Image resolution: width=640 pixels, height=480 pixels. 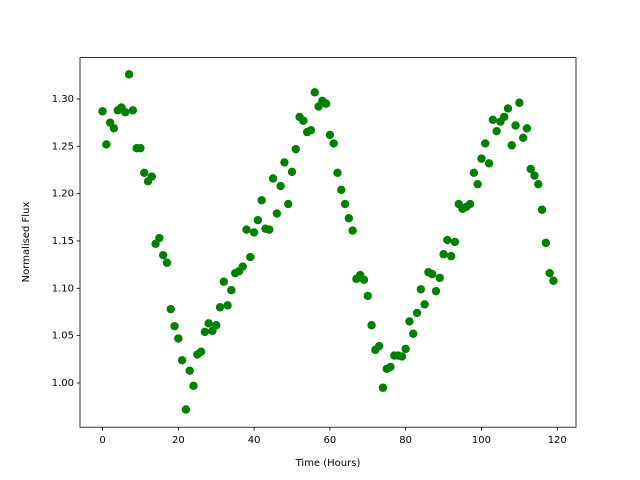 What do you see at coordinates (63, 288) in the screenshot?
I see `y-tick-label: 1.10` at bounding box center [63, 288].